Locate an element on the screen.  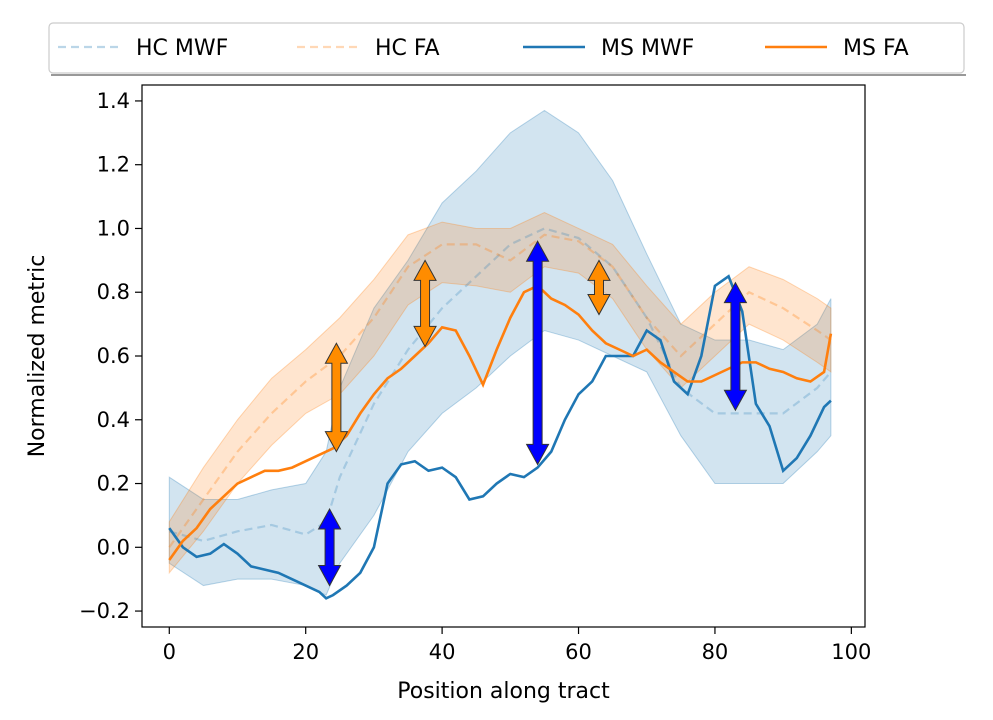
y-axis-label: Normalized metric is located at coordinates (37, 356).